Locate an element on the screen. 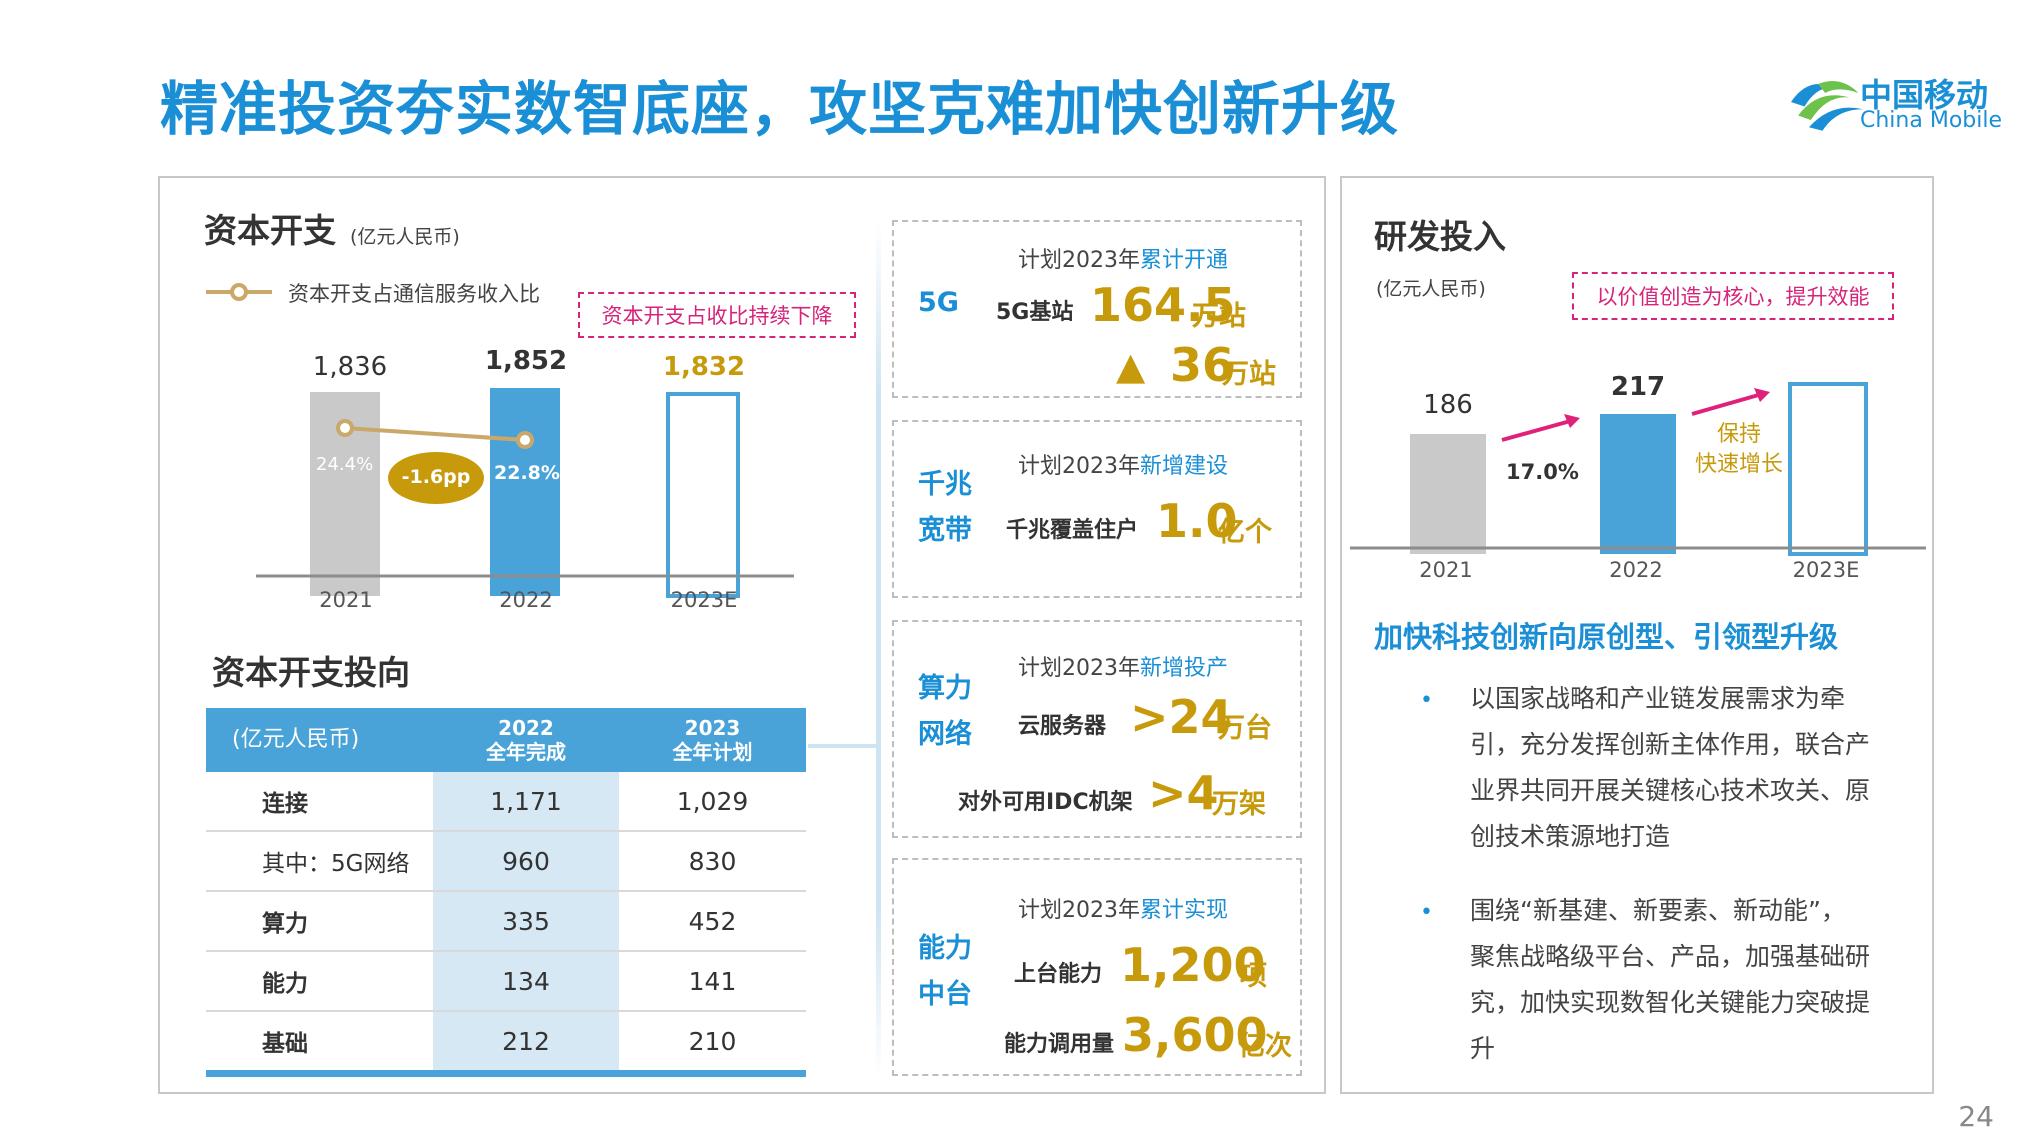 This screenshot has height=1146, width=2038. capex-unit: (亿元人民币) is located at coordinates (405, 237).